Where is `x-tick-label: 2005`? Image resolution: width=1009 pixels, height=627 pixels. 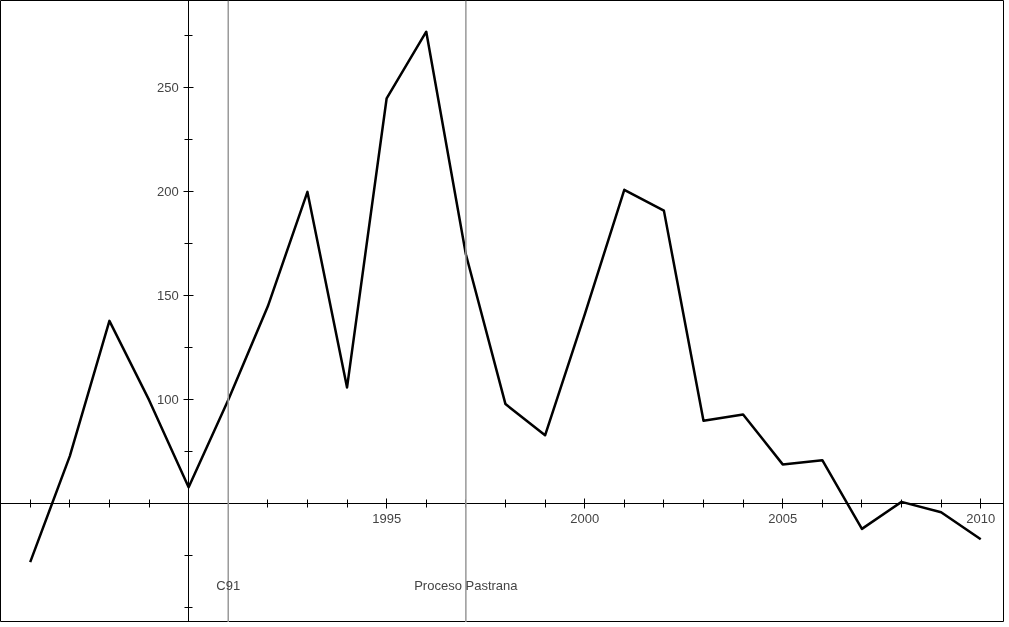 x-tick-label: 2005 is located at coordinates (783, 518).